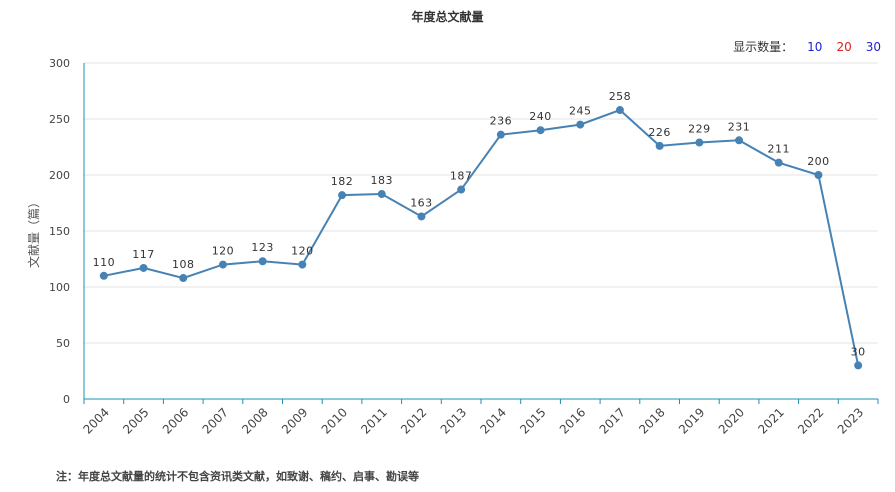  Describe the element at coordinates (215, 420) in the screenshot. I see `x-tick-label: 2007` at that location.